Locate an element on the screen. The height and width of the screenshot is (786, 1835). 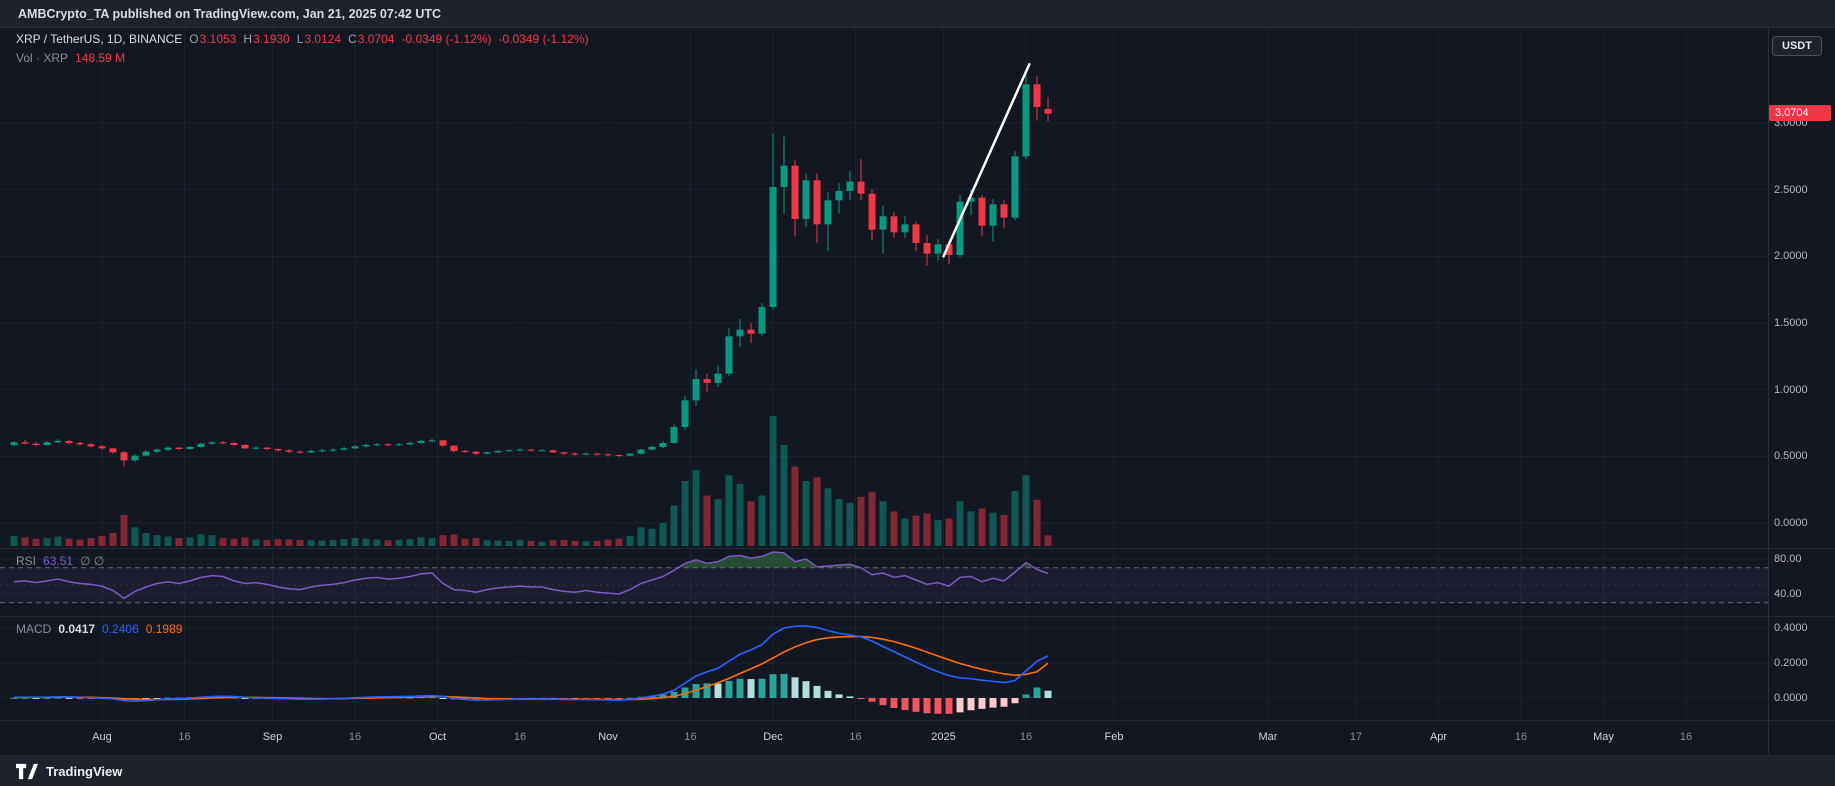
price-scale-label: 0.0000 is located at coordinates (1791, 523).